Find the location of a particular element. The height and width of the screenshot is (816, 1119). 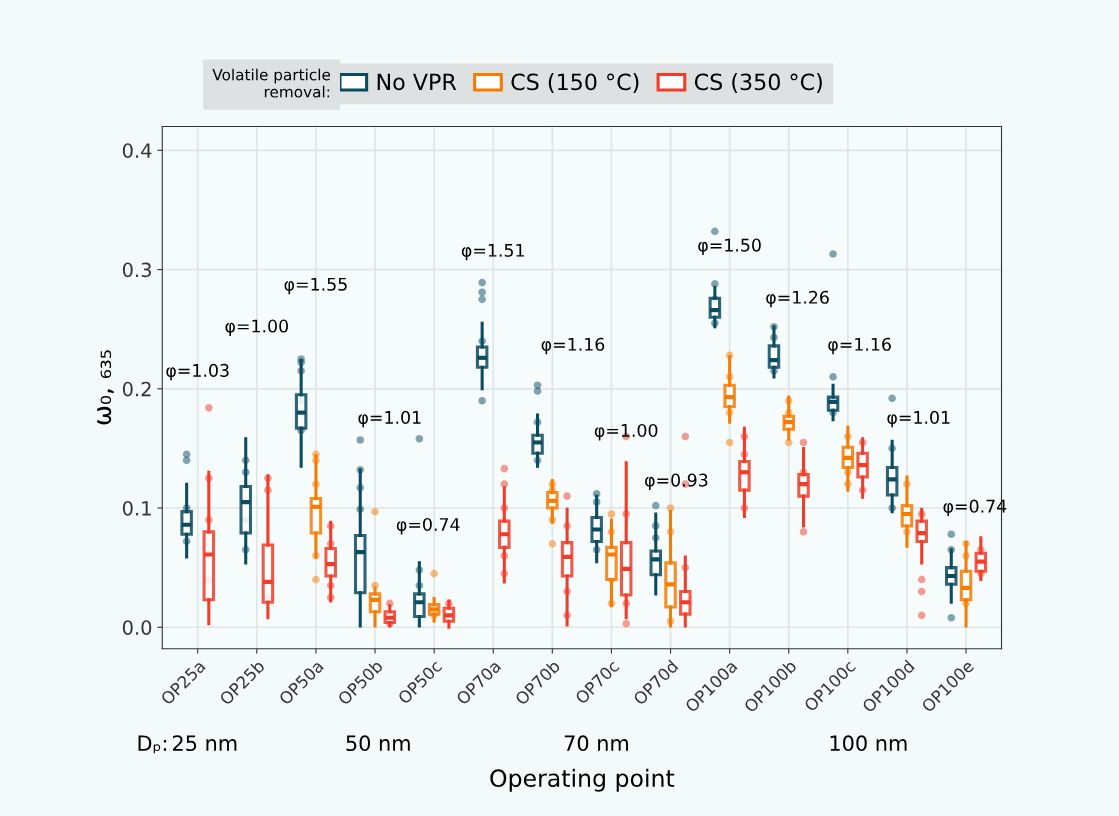

legend-title: Volatile particle removal: is located at coordinates (271, 83).